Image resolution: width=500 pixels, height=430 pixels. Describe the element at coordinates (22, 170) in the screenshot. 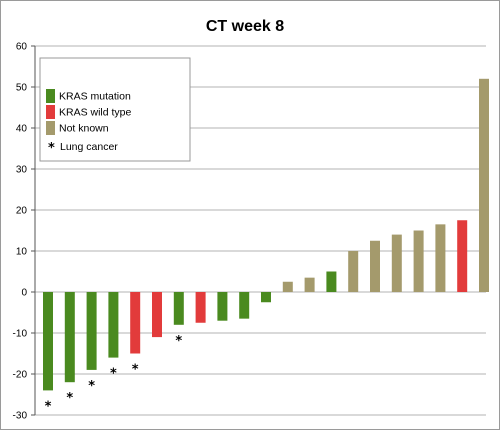

I see `y-tick-label: 30` at that location.